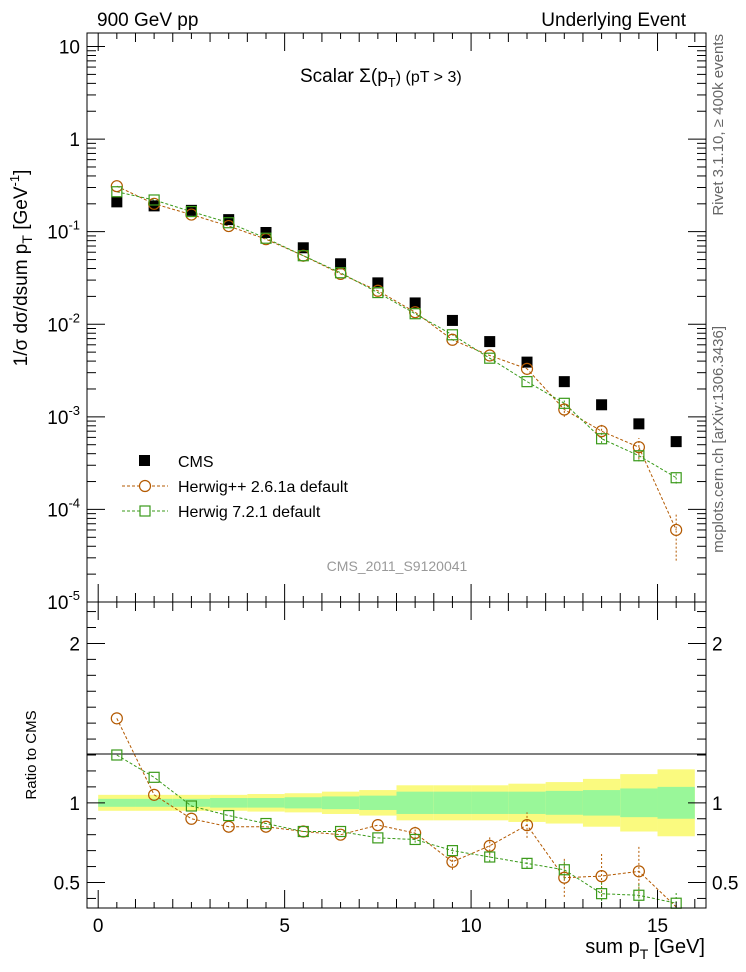  I want to click on ratio-y-tick-label: 0.5, so click(67, 884).